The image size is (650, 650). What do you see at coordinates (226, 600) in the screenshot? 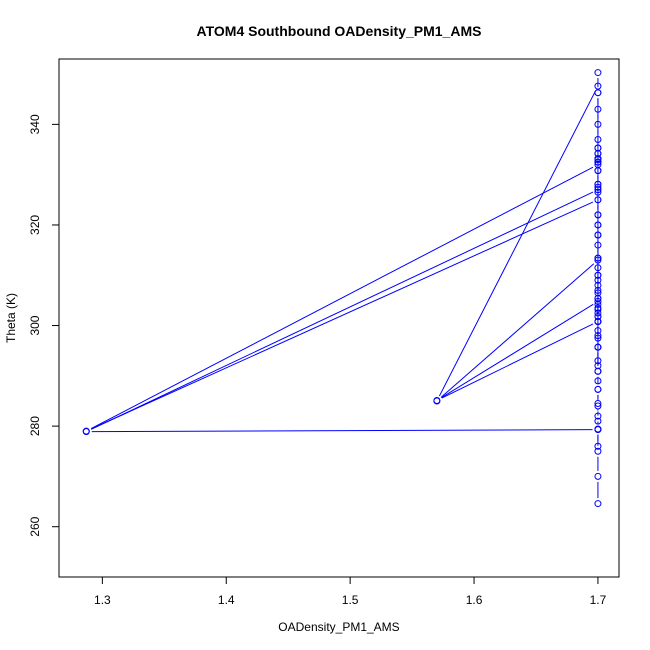
I see `x-tick-label: 1.4` at bounding box center [226, 600].